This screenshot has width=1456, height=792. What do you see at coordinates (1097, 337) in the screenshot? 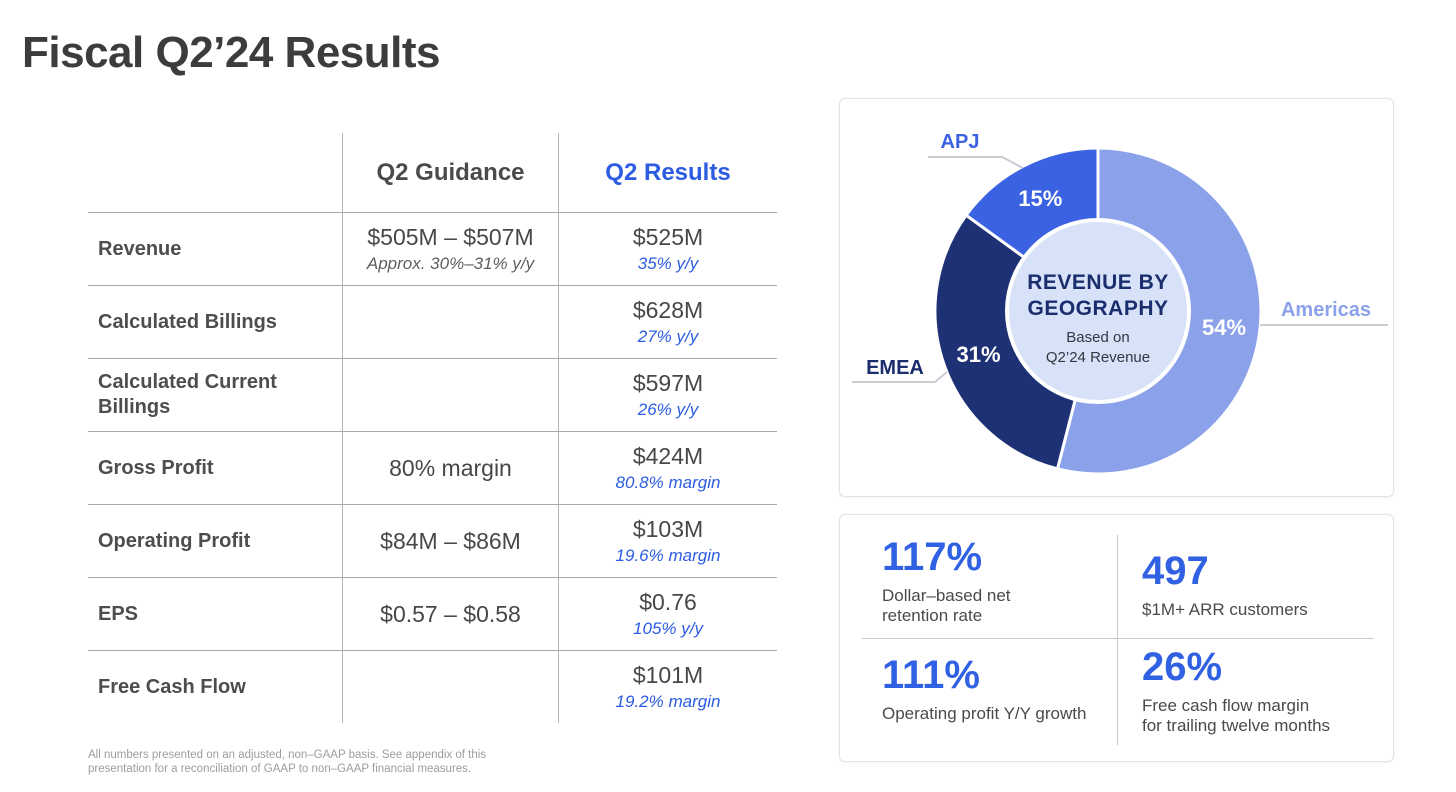
I see `center-subtitle-line1: Based on` at bounding box center [1097, 337].